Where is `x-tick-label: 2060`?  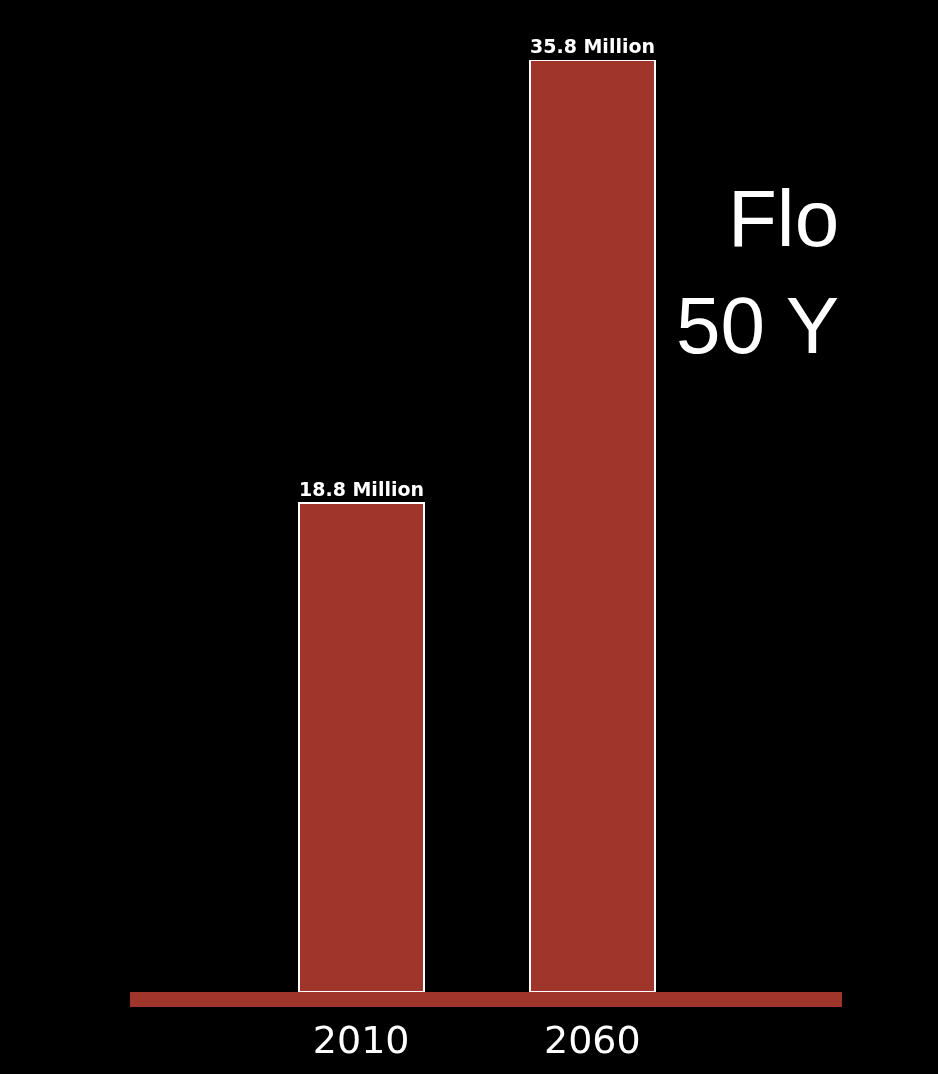 x-tick-label: 2060 is located at coordinates (592, 1039).